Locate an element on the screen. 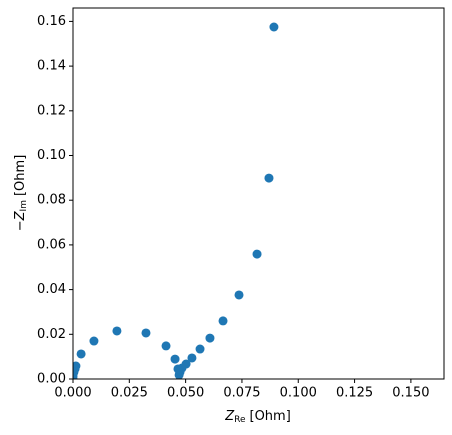  y-tick-label: 0.06 is located at coordinates (51, 244).